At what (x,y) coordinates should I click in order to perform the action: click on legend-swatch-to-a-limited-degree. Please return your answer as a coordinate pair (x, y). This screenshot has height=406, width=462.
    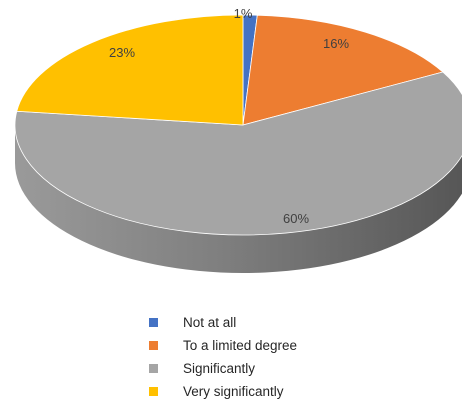
    Looking at the image, I should click on (153, 345).